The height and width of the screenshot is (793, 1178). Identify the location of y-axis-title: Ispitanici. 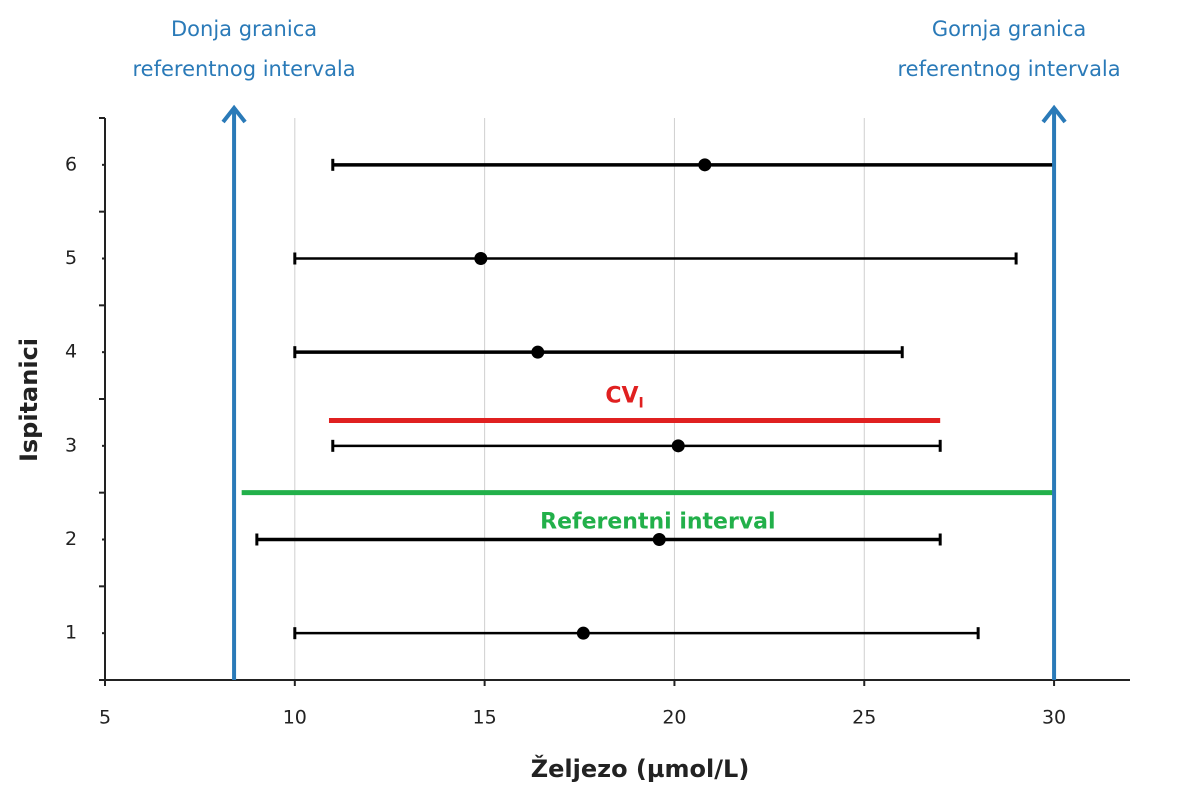
(29, 400).